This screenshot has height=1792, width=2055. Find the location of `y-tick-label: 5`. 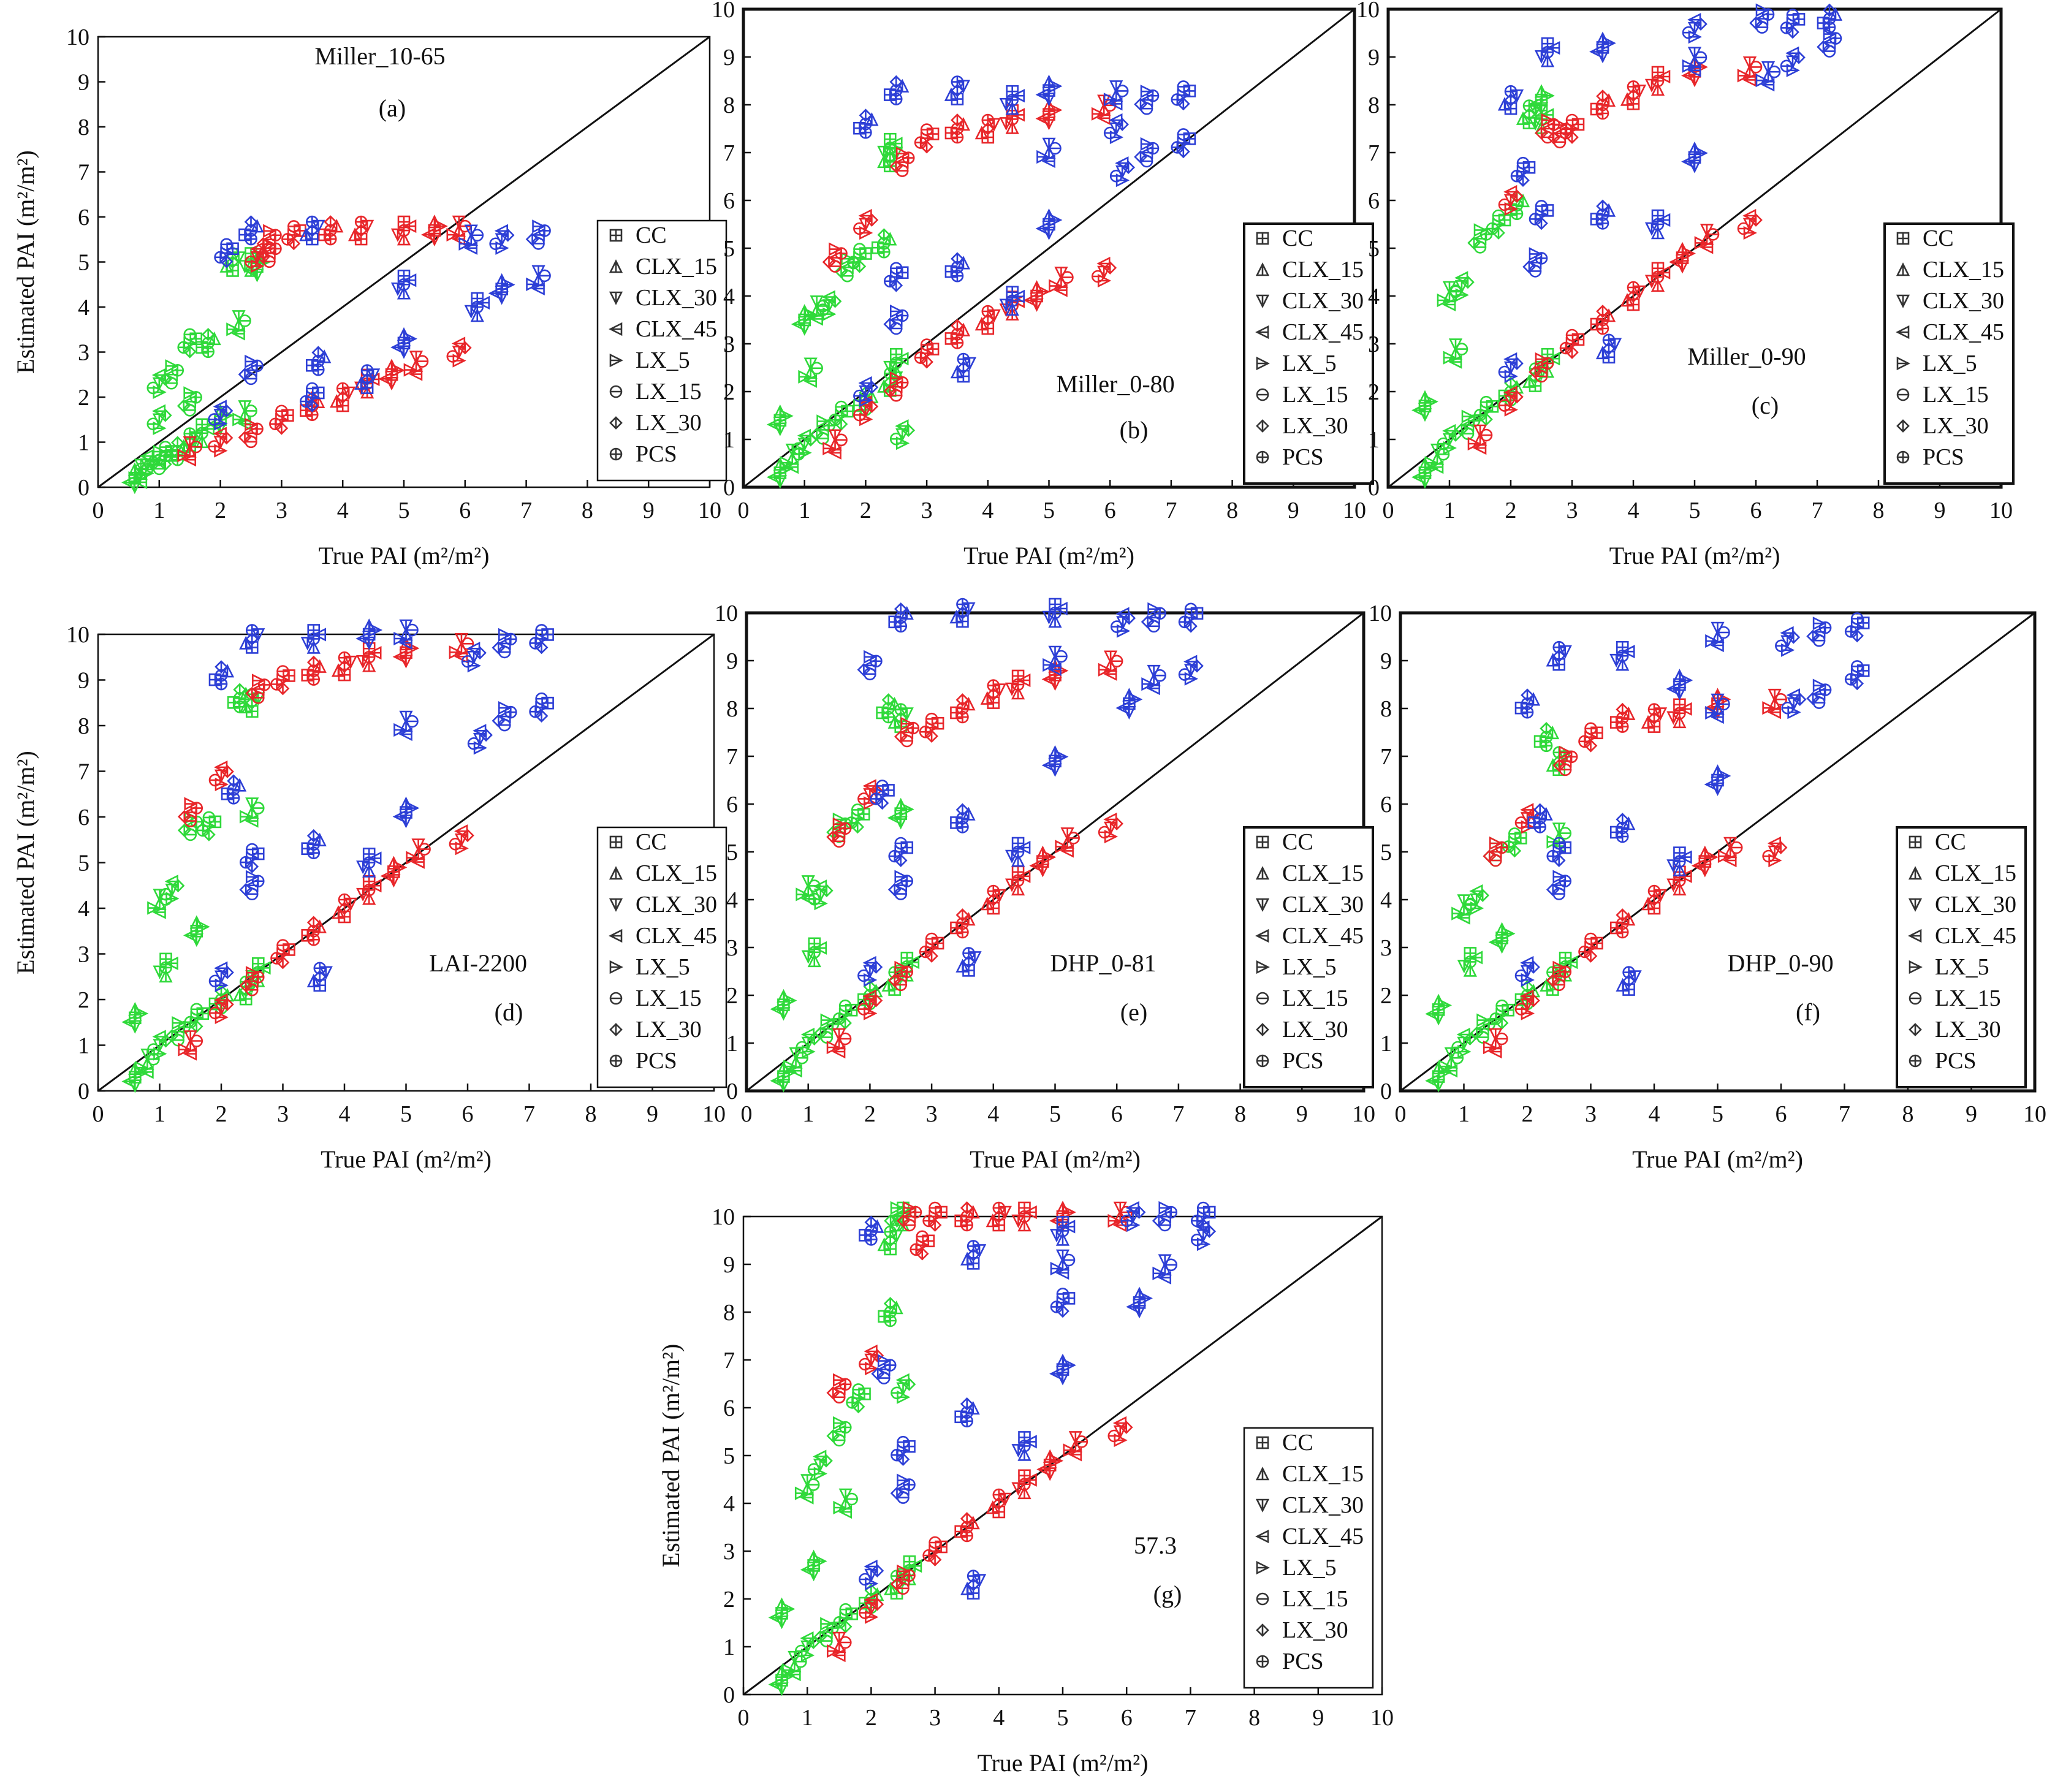

y-tick-label: 5 is located at coordinates (732, 852).